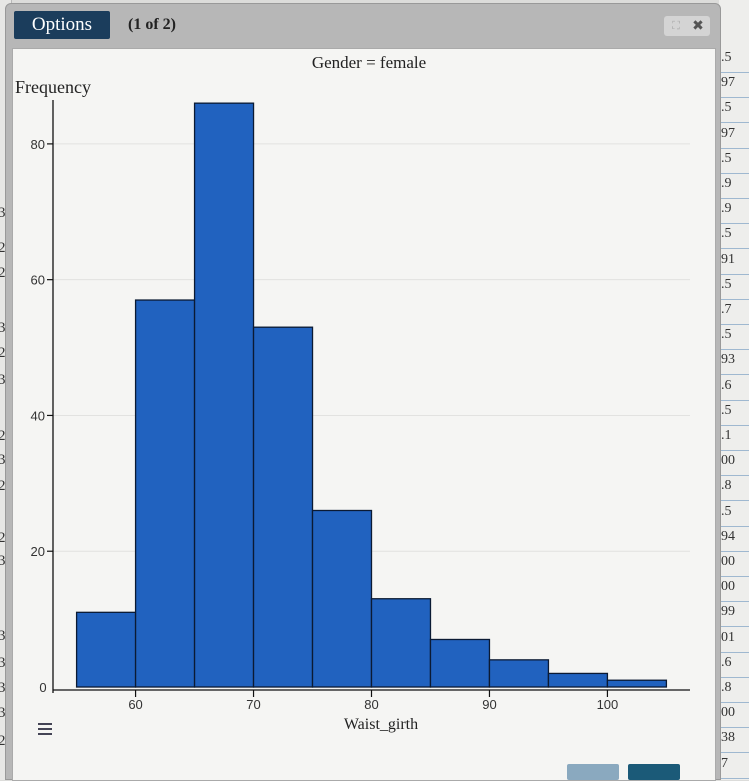  Describe the element at coordinates (608, 704) in the screenshot. I see `x-tick-label: 100` at that location.